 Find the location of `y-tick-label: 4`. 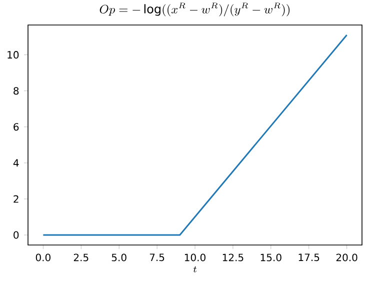

y-tick-label: 4 is located at coordinates (16, 163).